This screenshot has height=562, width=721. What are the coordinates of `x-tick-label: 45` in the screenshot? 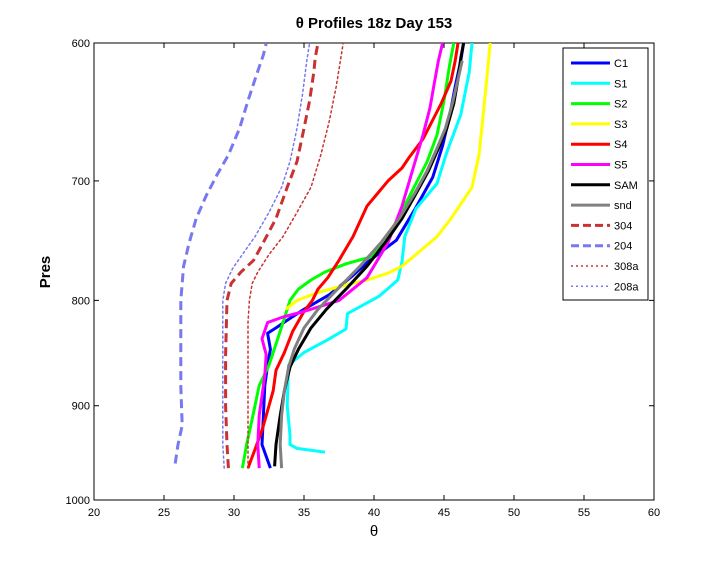 It's located at (444, 513).